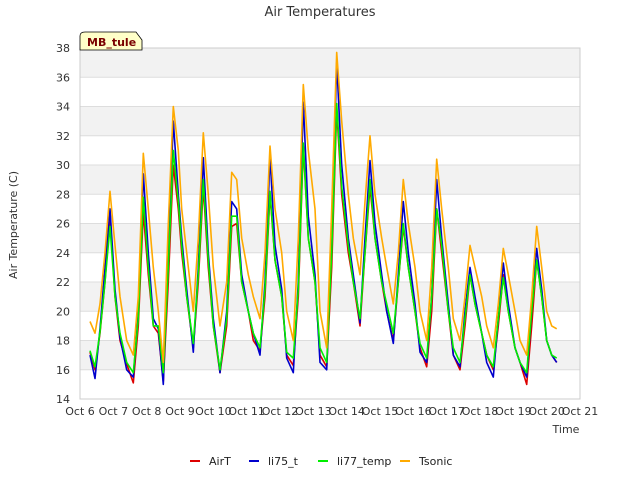  I want to click on x-tick-label: Oct 15, so click(380, 411).